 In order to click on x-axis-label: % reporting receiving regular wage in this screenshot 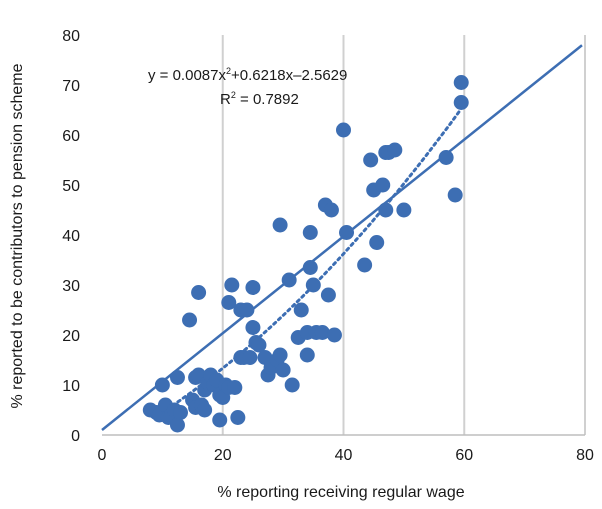, I will do `click(340, 492)`.